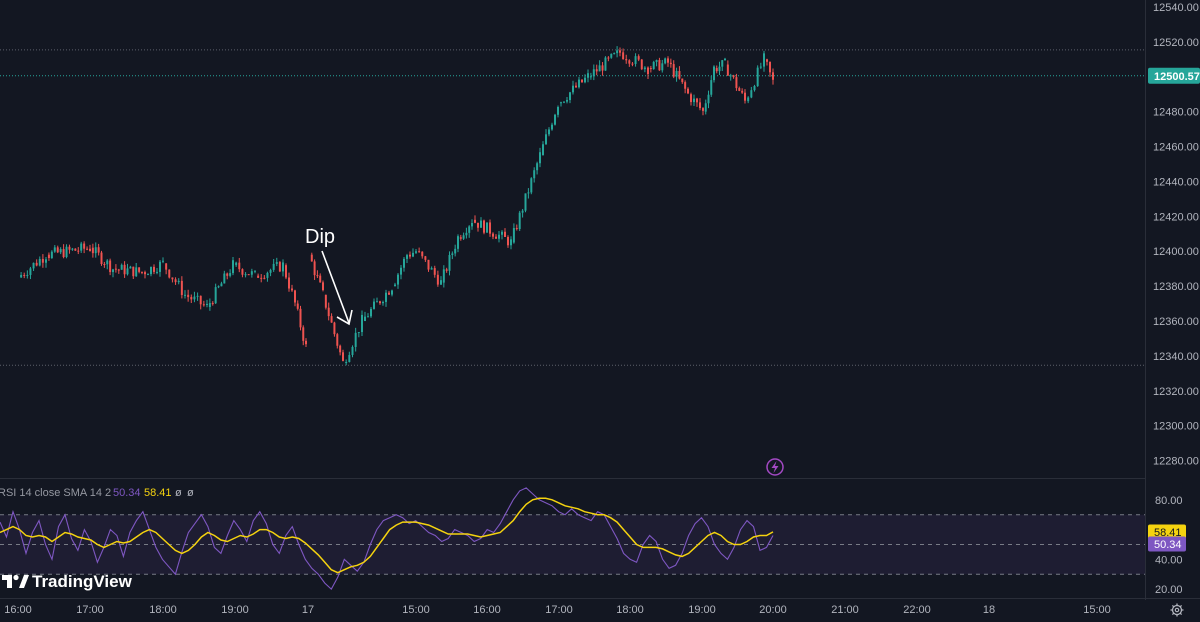  Describe the element at coordinates (1174, 75) in the screenshot. I see `last-price-badge` at that location.